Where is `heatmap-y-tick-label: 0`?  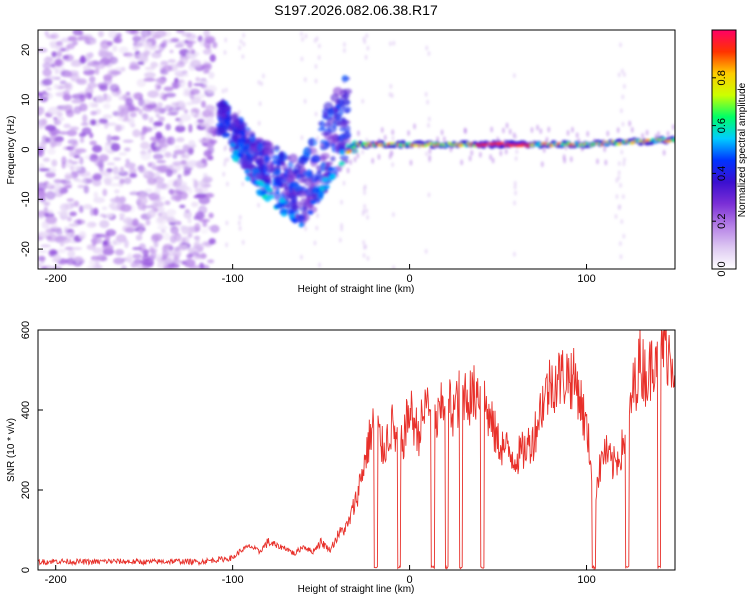
heatmap-y-tick-label: 0 is located at coordinates (26, 149).